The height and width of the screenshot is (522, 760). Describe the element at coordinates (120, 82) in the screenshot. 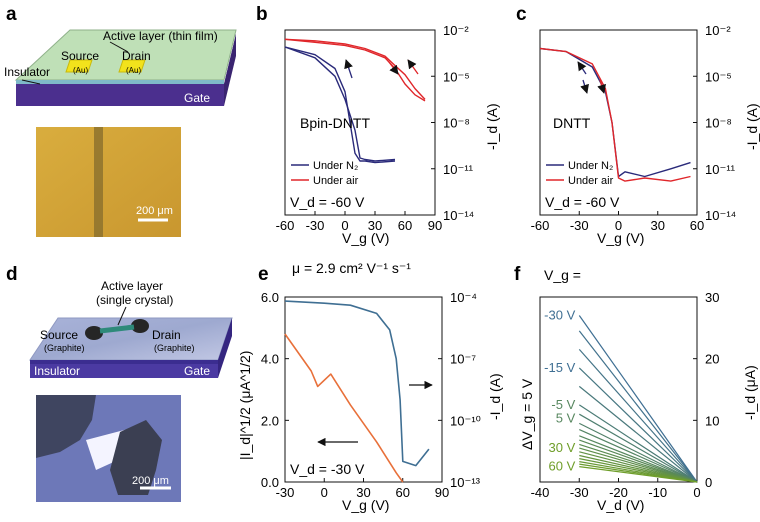

I see `insulator-layer` at that location.